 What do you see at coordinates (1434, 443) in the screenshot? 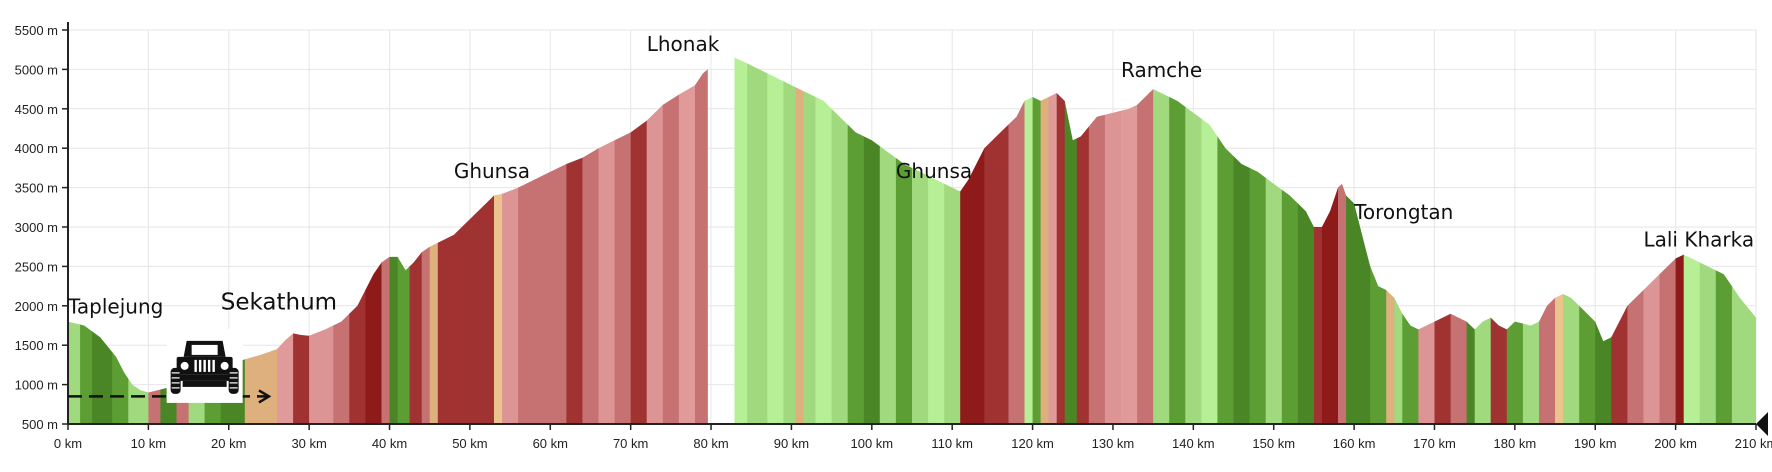
I see `x-tick-label: 170 km` at bounding box center [1434, 443].